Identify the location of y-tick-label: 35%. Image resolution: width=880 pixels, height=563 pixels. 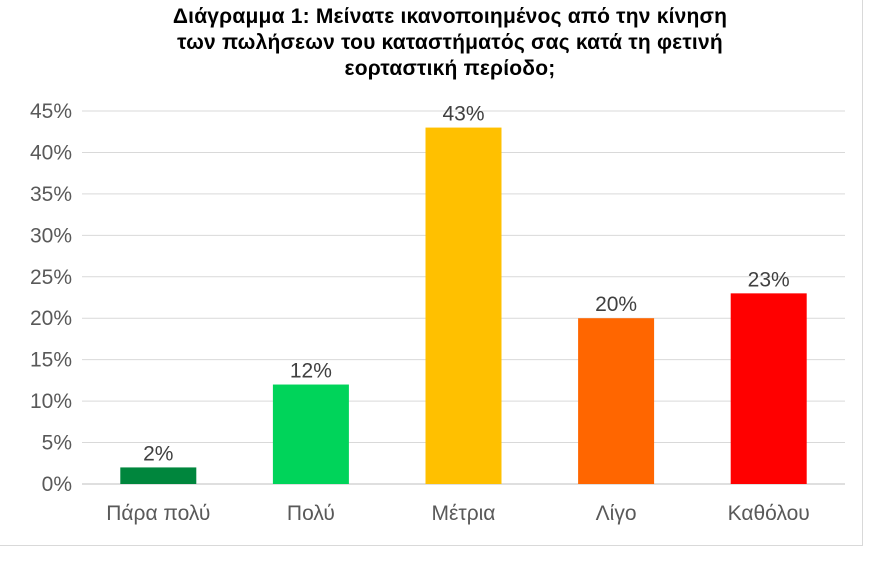
(51, 194).